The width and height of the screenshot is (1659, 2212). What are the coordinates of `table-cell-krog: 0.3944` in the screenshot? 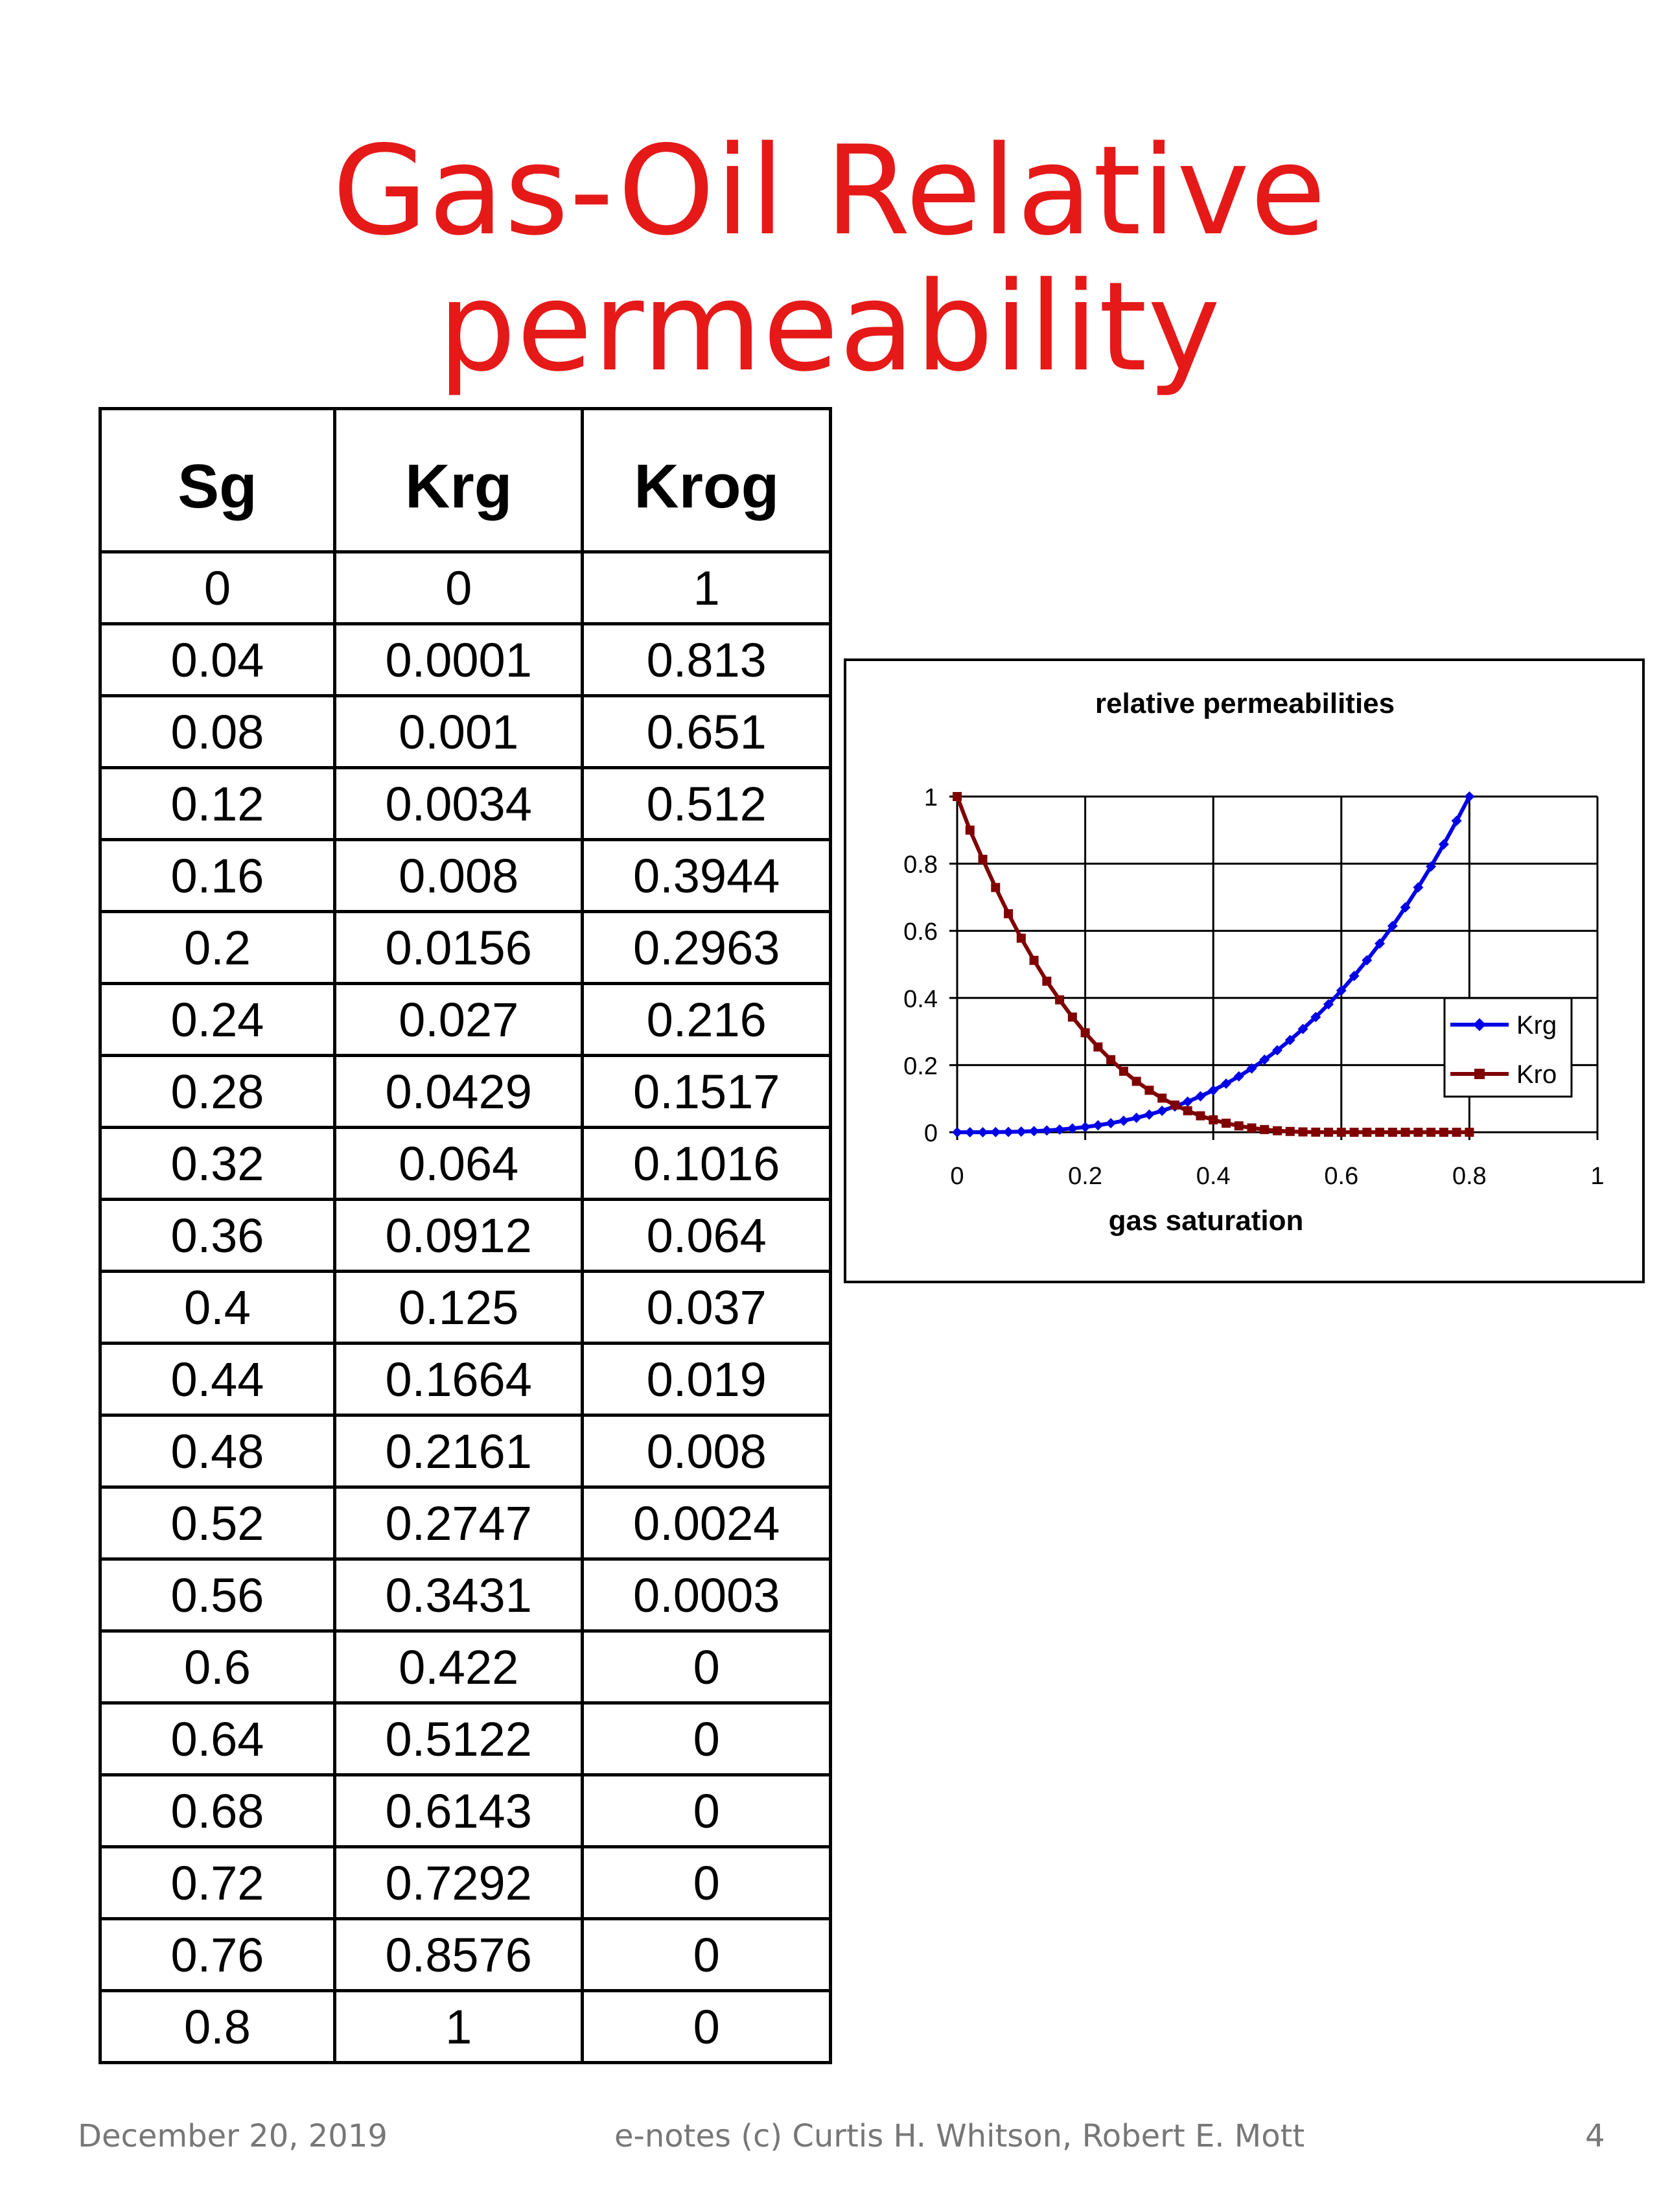 It's located at (707, 875).